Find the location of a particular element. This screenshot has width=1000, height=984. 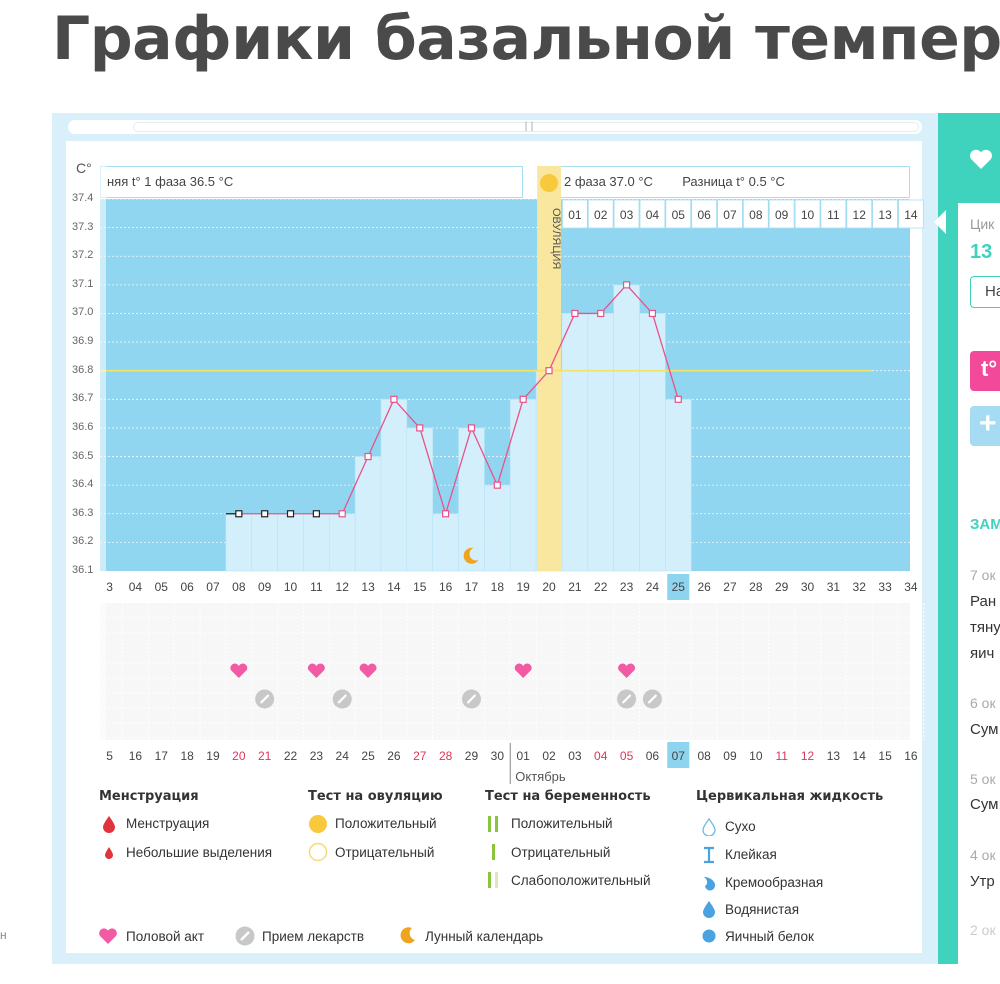

date-label: 12 is located at coordinates (808, 756).